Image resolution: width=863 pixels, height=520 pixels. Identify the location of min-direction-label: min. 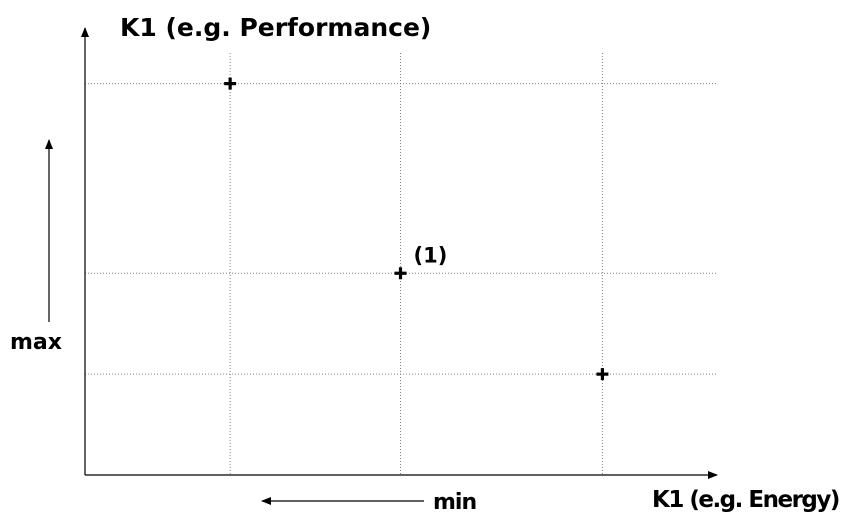
(454, 502).